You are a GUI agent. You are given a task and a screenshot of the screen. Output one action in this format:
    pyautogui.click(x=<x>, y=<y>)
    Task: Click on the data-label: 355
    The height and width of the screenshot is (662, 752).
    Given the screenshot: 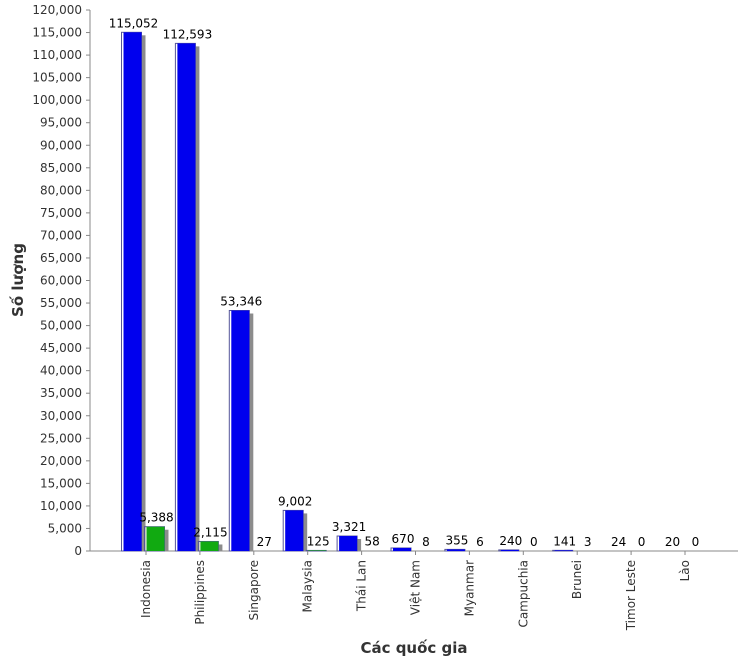 What is the action you would take?
    pyautogui.click(x=456, y=540)
    